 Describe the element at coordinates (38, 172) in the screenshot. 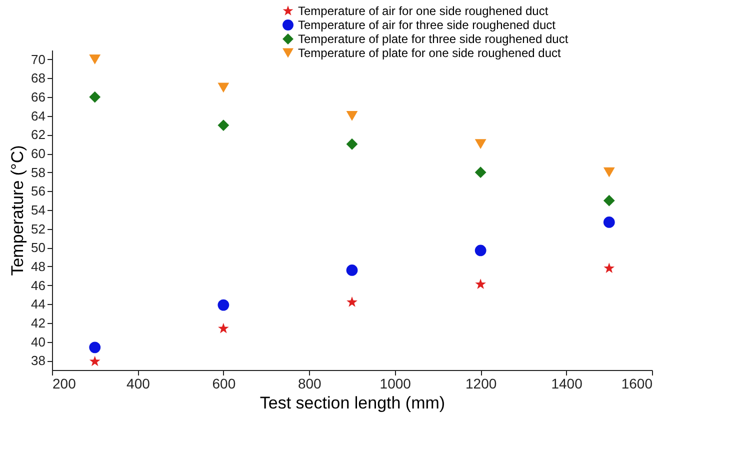

I see `y-tick-label: 58` at that location.